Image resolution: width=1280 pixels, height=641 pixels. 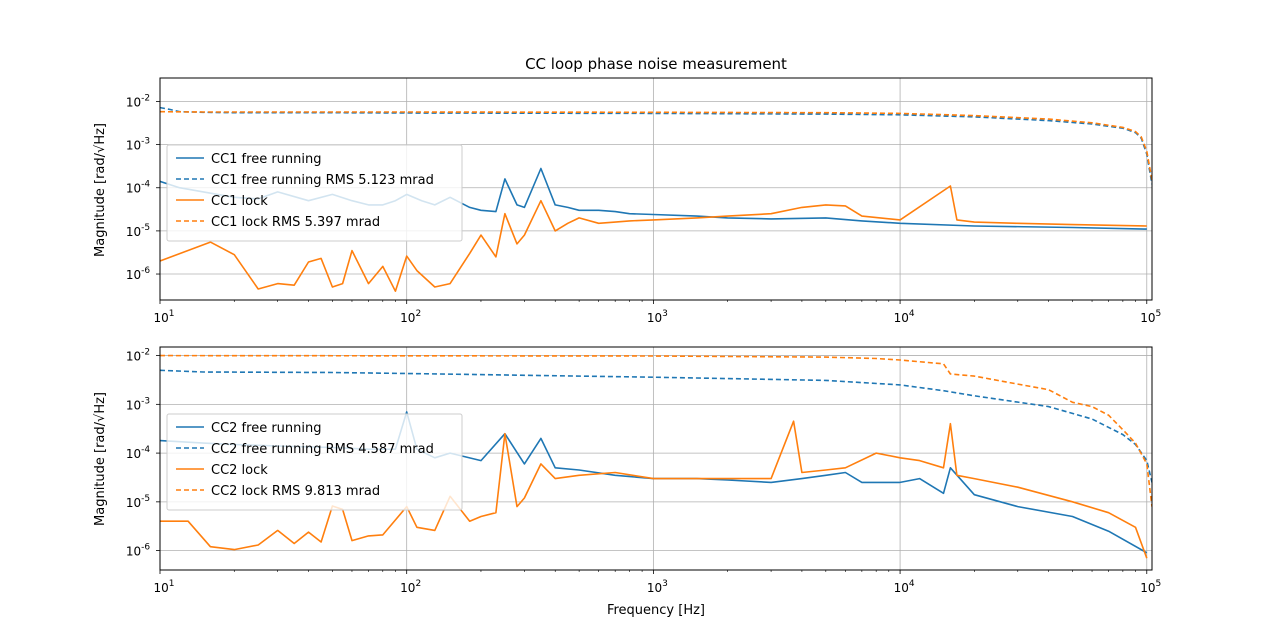 I want to click on legend-label: CC2 lock, so click(x=239, y=470).